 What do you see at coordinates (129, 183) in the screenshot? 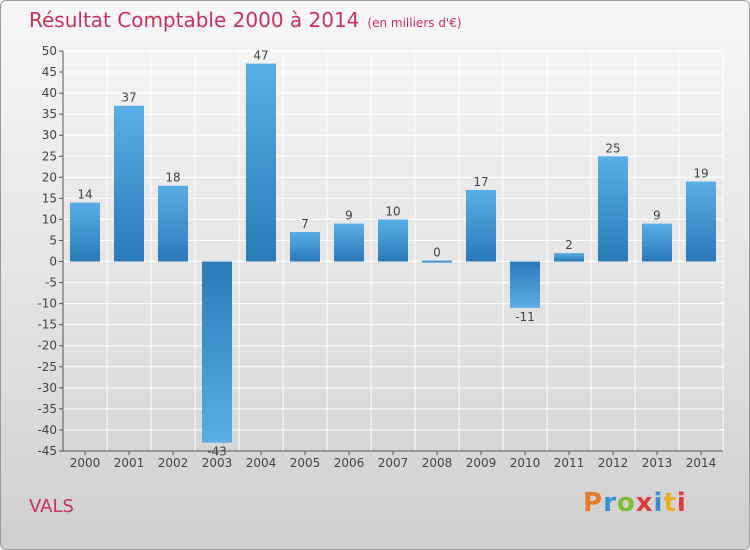
I see `bar-2001` at bounding box center [129, 183].